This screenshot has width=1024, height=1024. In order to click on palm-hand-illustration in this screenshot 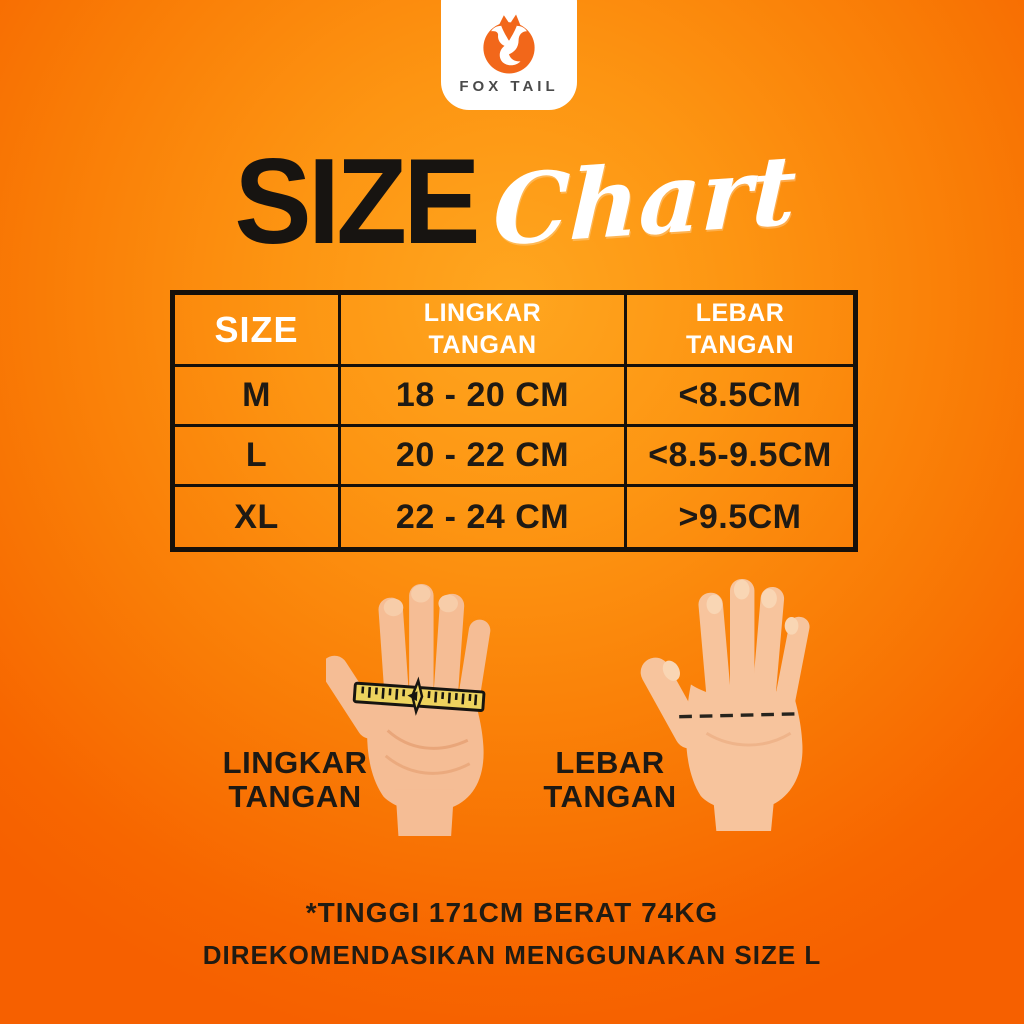, I will do `click(408, 709)`.